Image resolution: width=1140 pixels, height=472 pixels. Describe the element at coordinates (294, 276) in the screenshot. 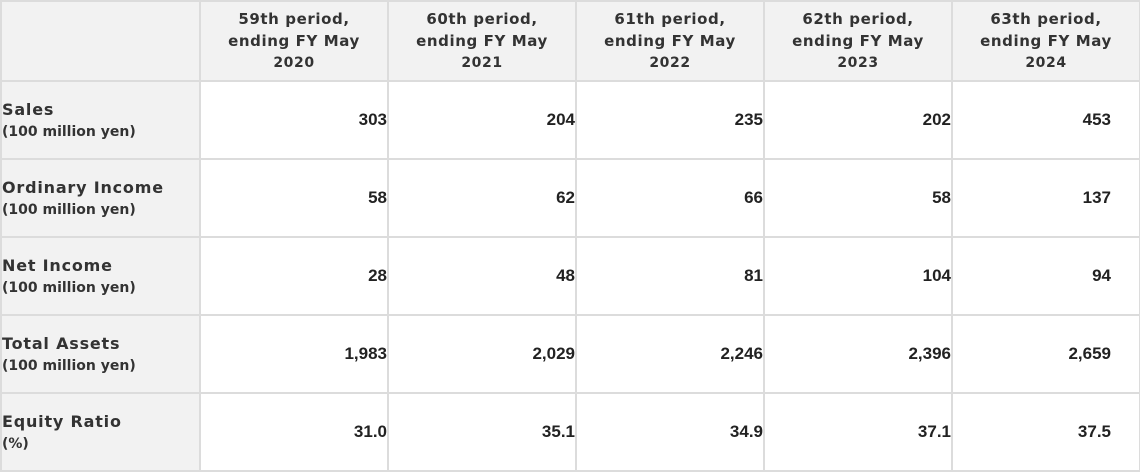

I see `table-cell: 28` at that location.